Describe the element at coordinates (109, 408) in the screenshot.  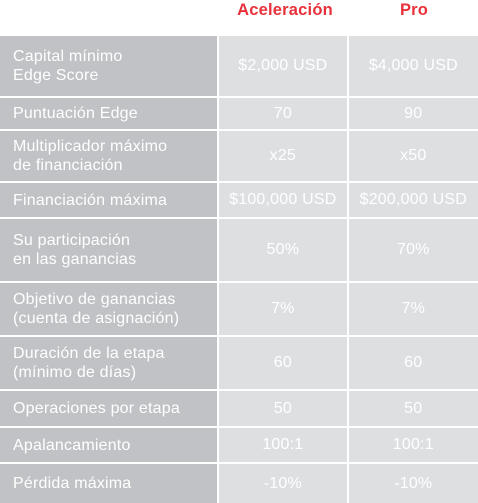
I see `row-label: Operaciones por etapa` at that location.